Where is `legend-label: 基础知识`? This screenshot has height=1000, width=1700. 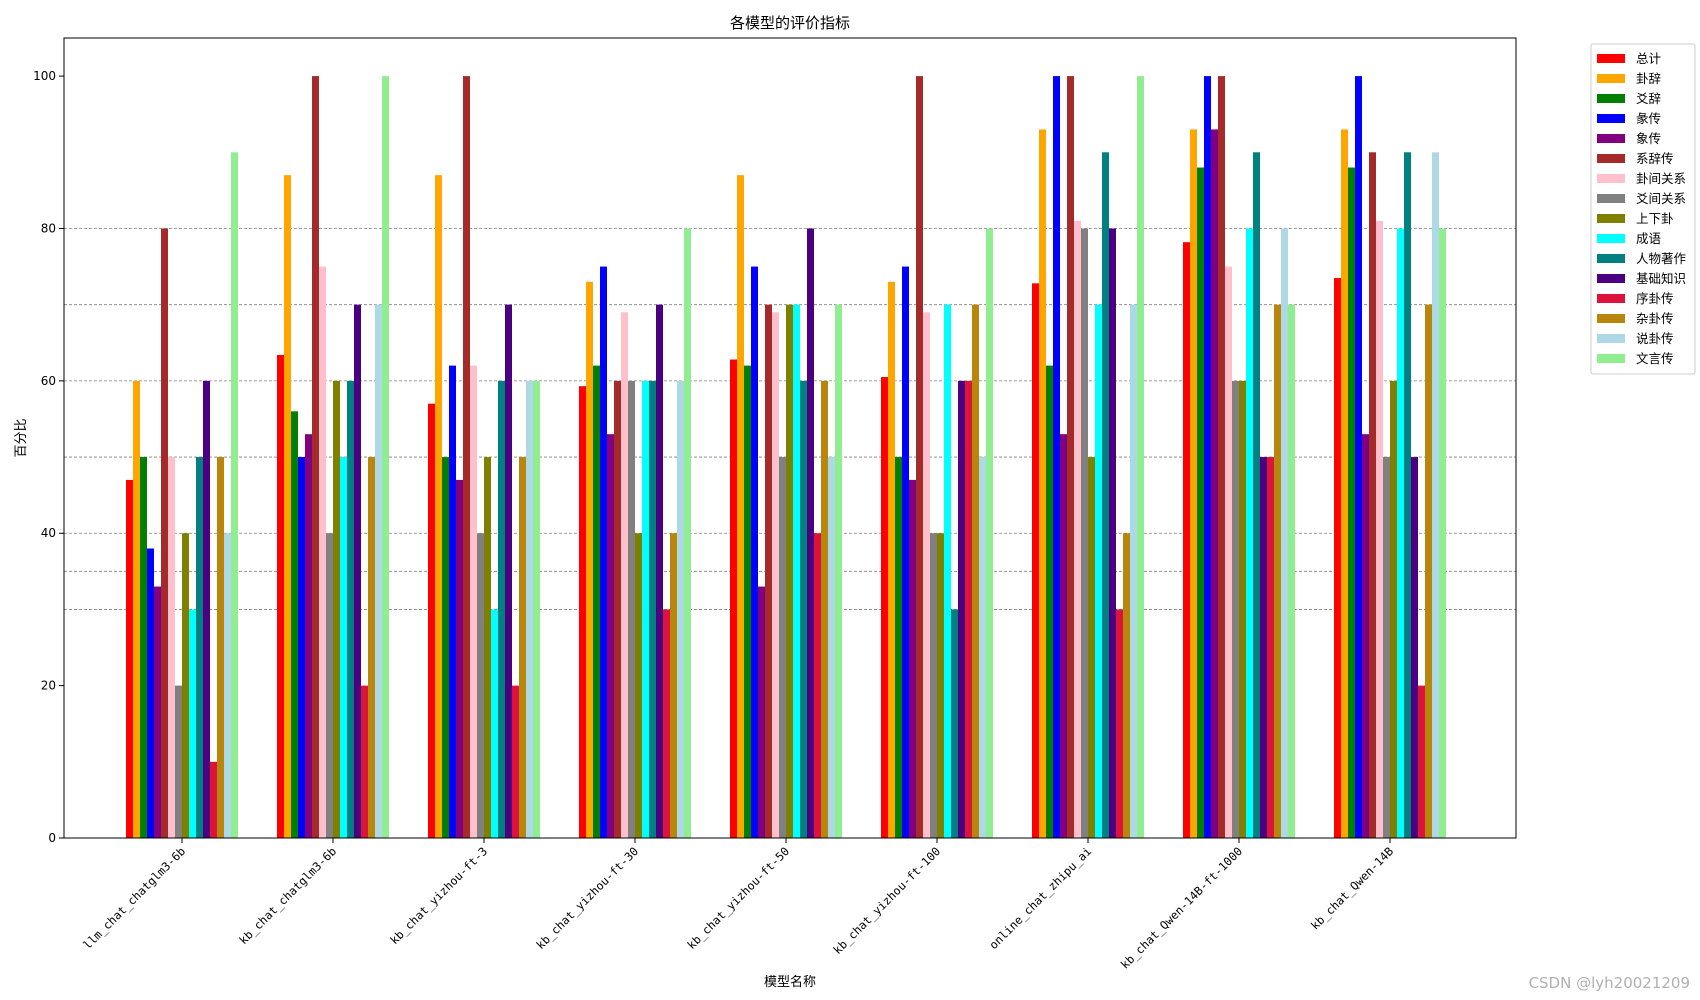
legend-label: 基础知识 is located at coordinates (1661, 278).